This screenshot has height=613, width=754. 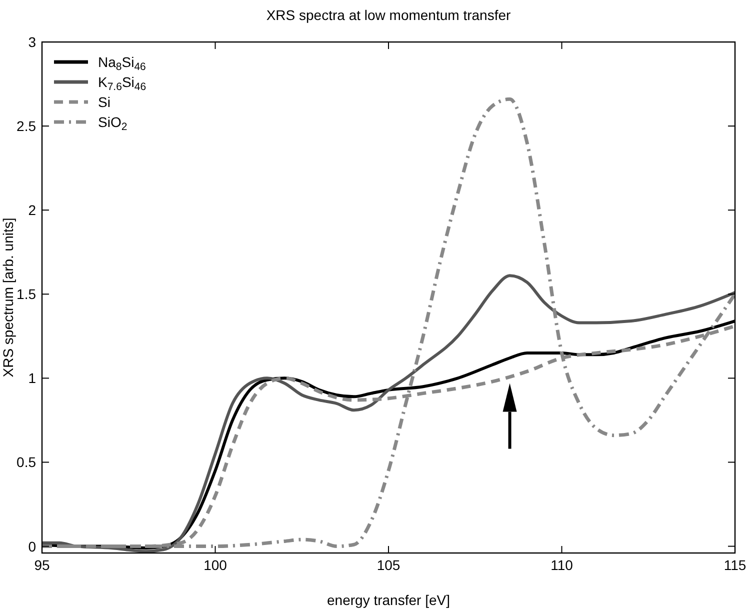 I want to click on legend-label: Si, so click(x=104, y=102).